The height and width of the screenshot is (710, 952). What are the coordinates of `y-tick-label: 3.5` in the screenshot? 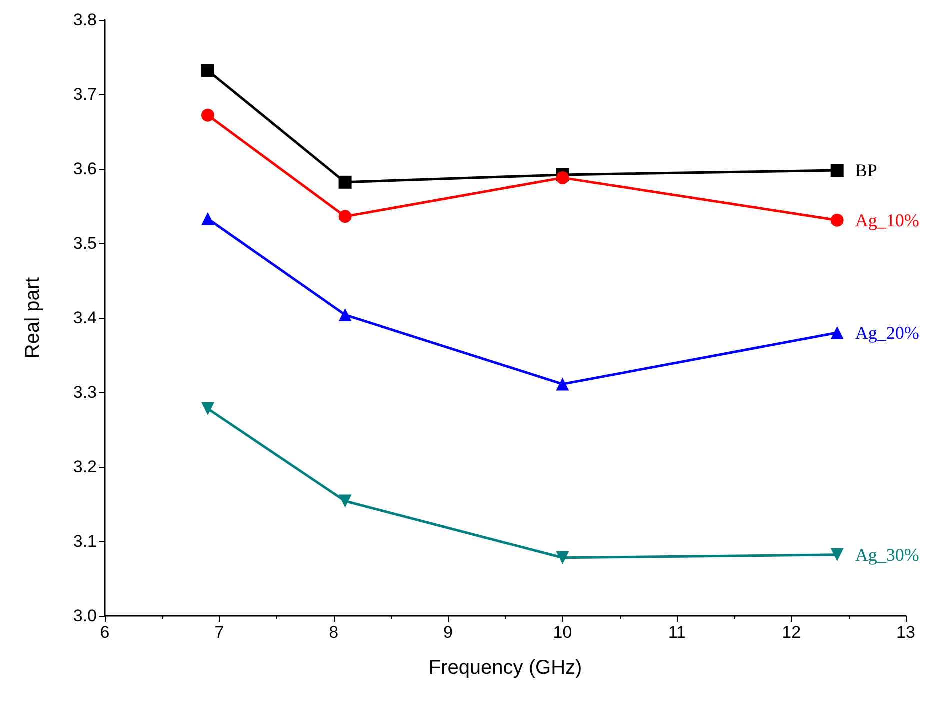 It's located at (85, 243).